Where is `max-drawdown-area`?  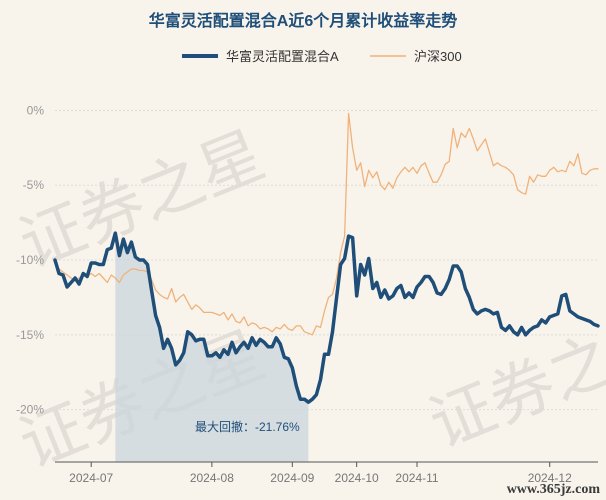 max-drawdown-area is located at coordinates (212, 347).